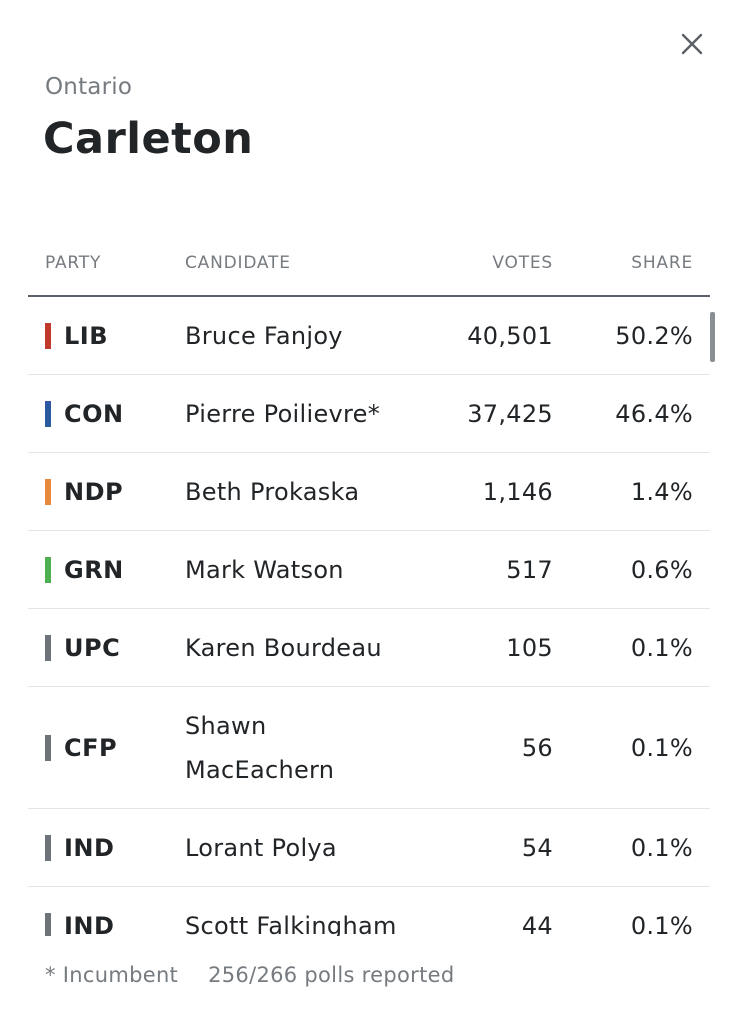 The image size is (740, 1014). What do you see at coordinates (260, 747) in the screenshot?
I see `candidate-name: Shawn MacEachern` at bounding box center [260, 747].